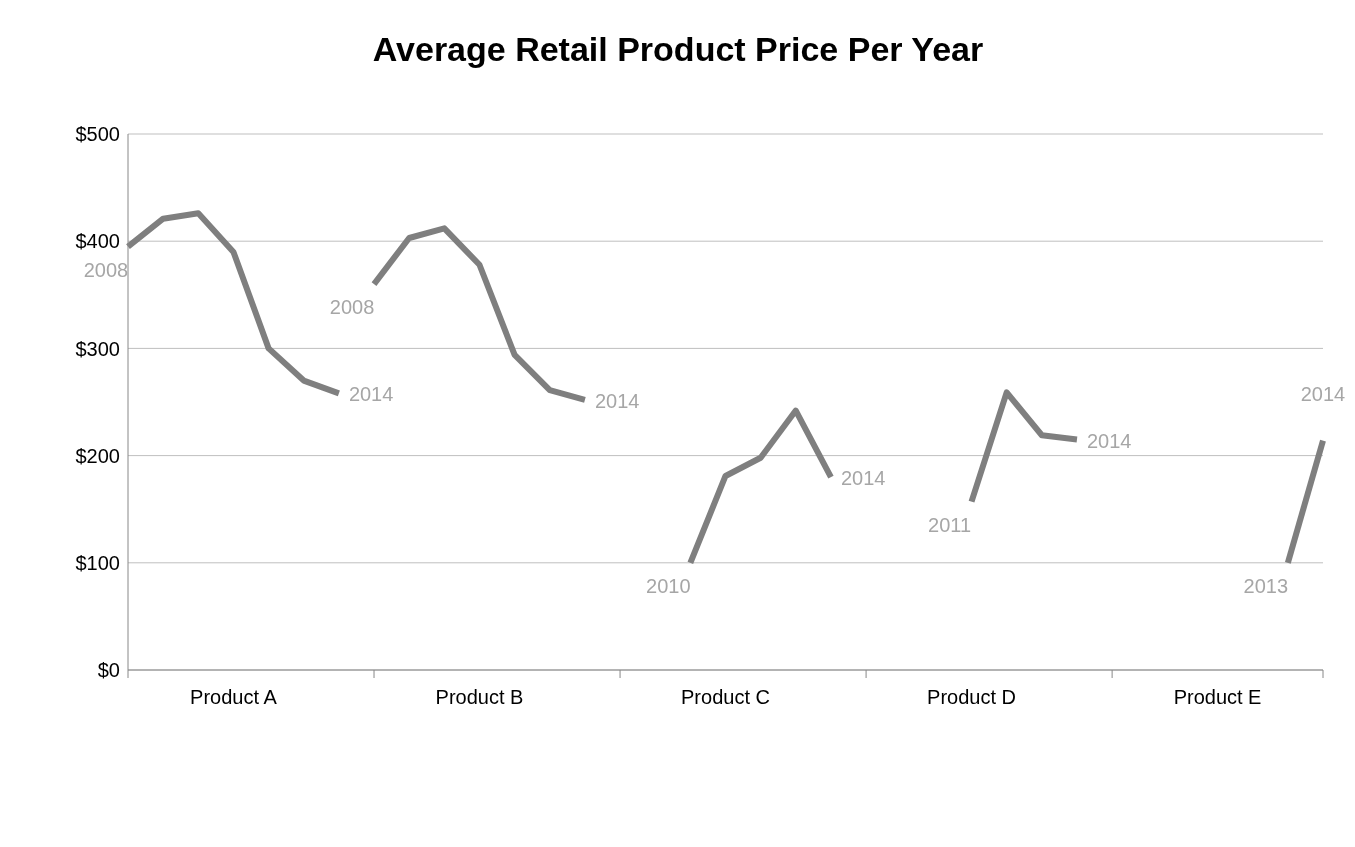 This screenshot has width=1355, height=847. I want to click on annotation: 2011, so click(950, 524).